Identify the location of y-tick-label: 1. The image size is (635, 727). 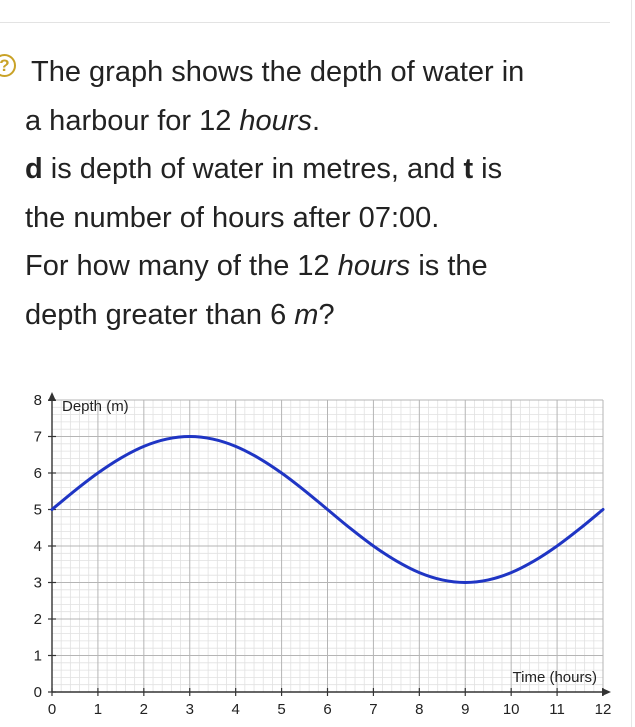
(38, 656).